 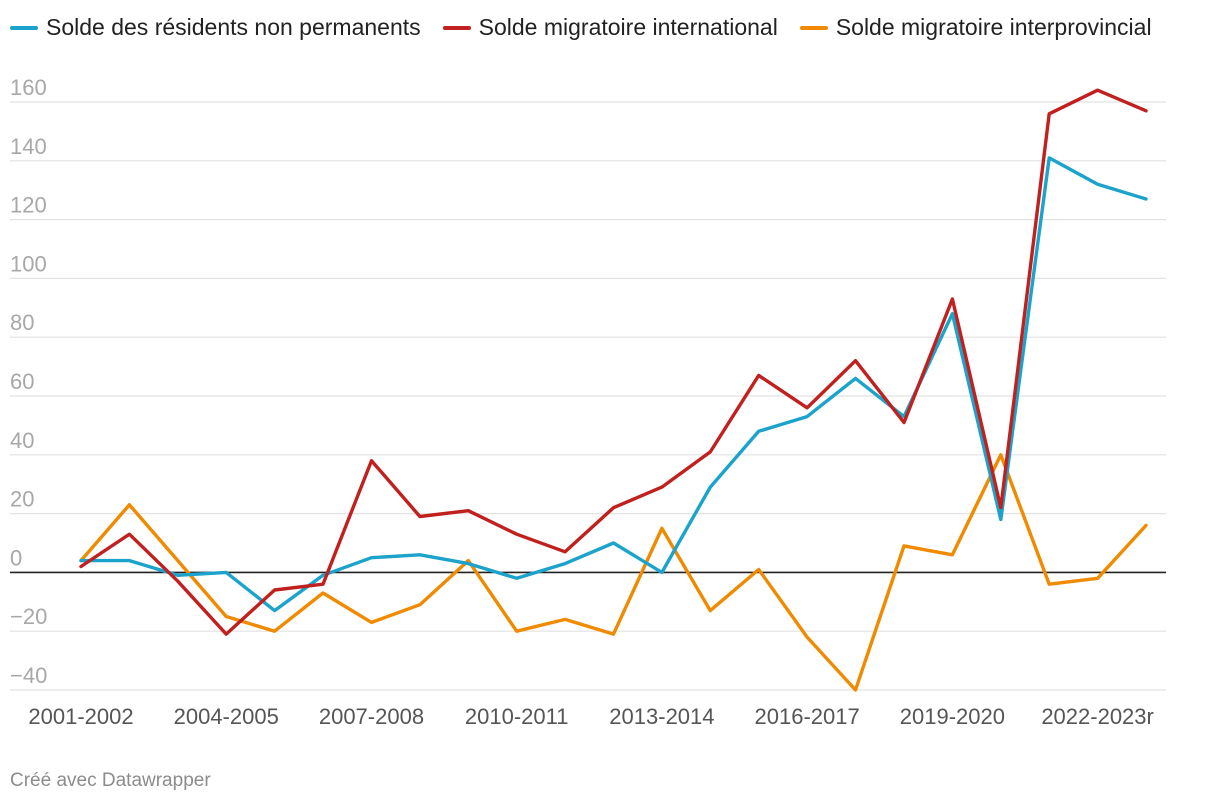 What do you see at coordinates (110, 780) in the screenshot?
I see `credit-footer: Créé avec Datawrapper` at bounding box center [110, 780].